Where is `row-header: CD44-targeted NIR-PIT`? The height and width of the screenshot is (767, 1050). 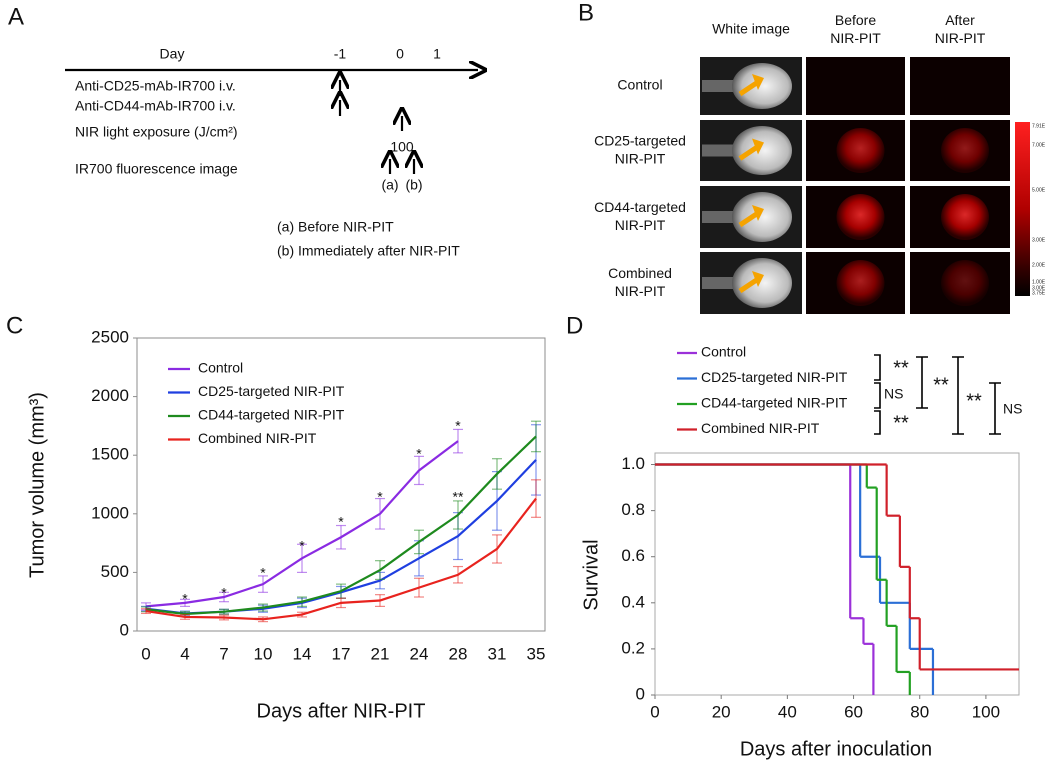
row-header: CD44-targeted NIR-PIT is located at coordinates (640, 216).